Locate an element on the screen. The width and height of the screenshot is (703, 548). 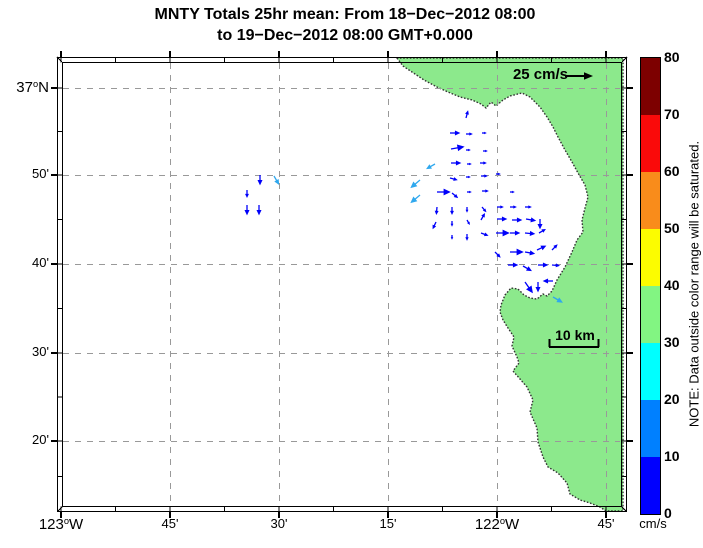
y-tick-label: 50' is located at coordinates (40, 173).